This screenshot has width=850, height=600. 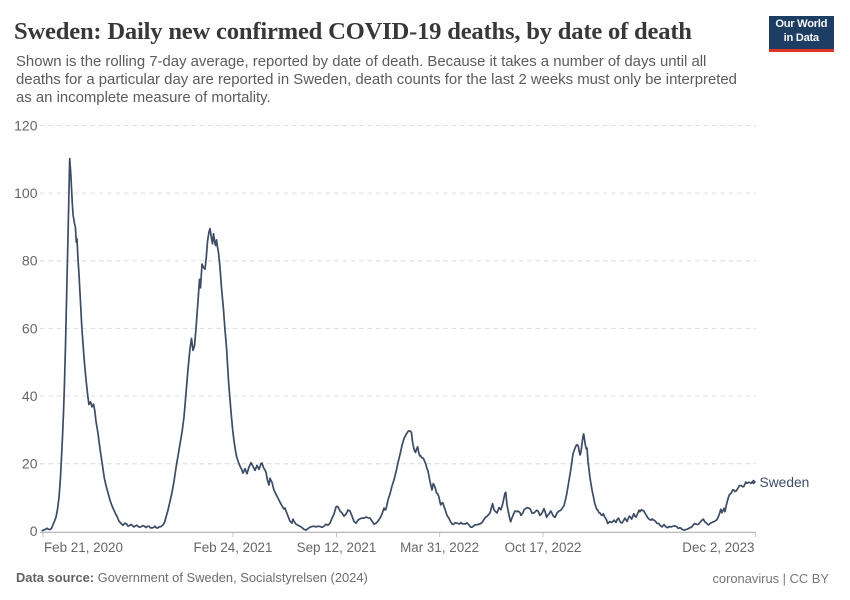 What do you see at coordinates (233, 547) in the screenshot?
I see `svg-text: Feb 24, 2021` at bounding box center [233, 547].